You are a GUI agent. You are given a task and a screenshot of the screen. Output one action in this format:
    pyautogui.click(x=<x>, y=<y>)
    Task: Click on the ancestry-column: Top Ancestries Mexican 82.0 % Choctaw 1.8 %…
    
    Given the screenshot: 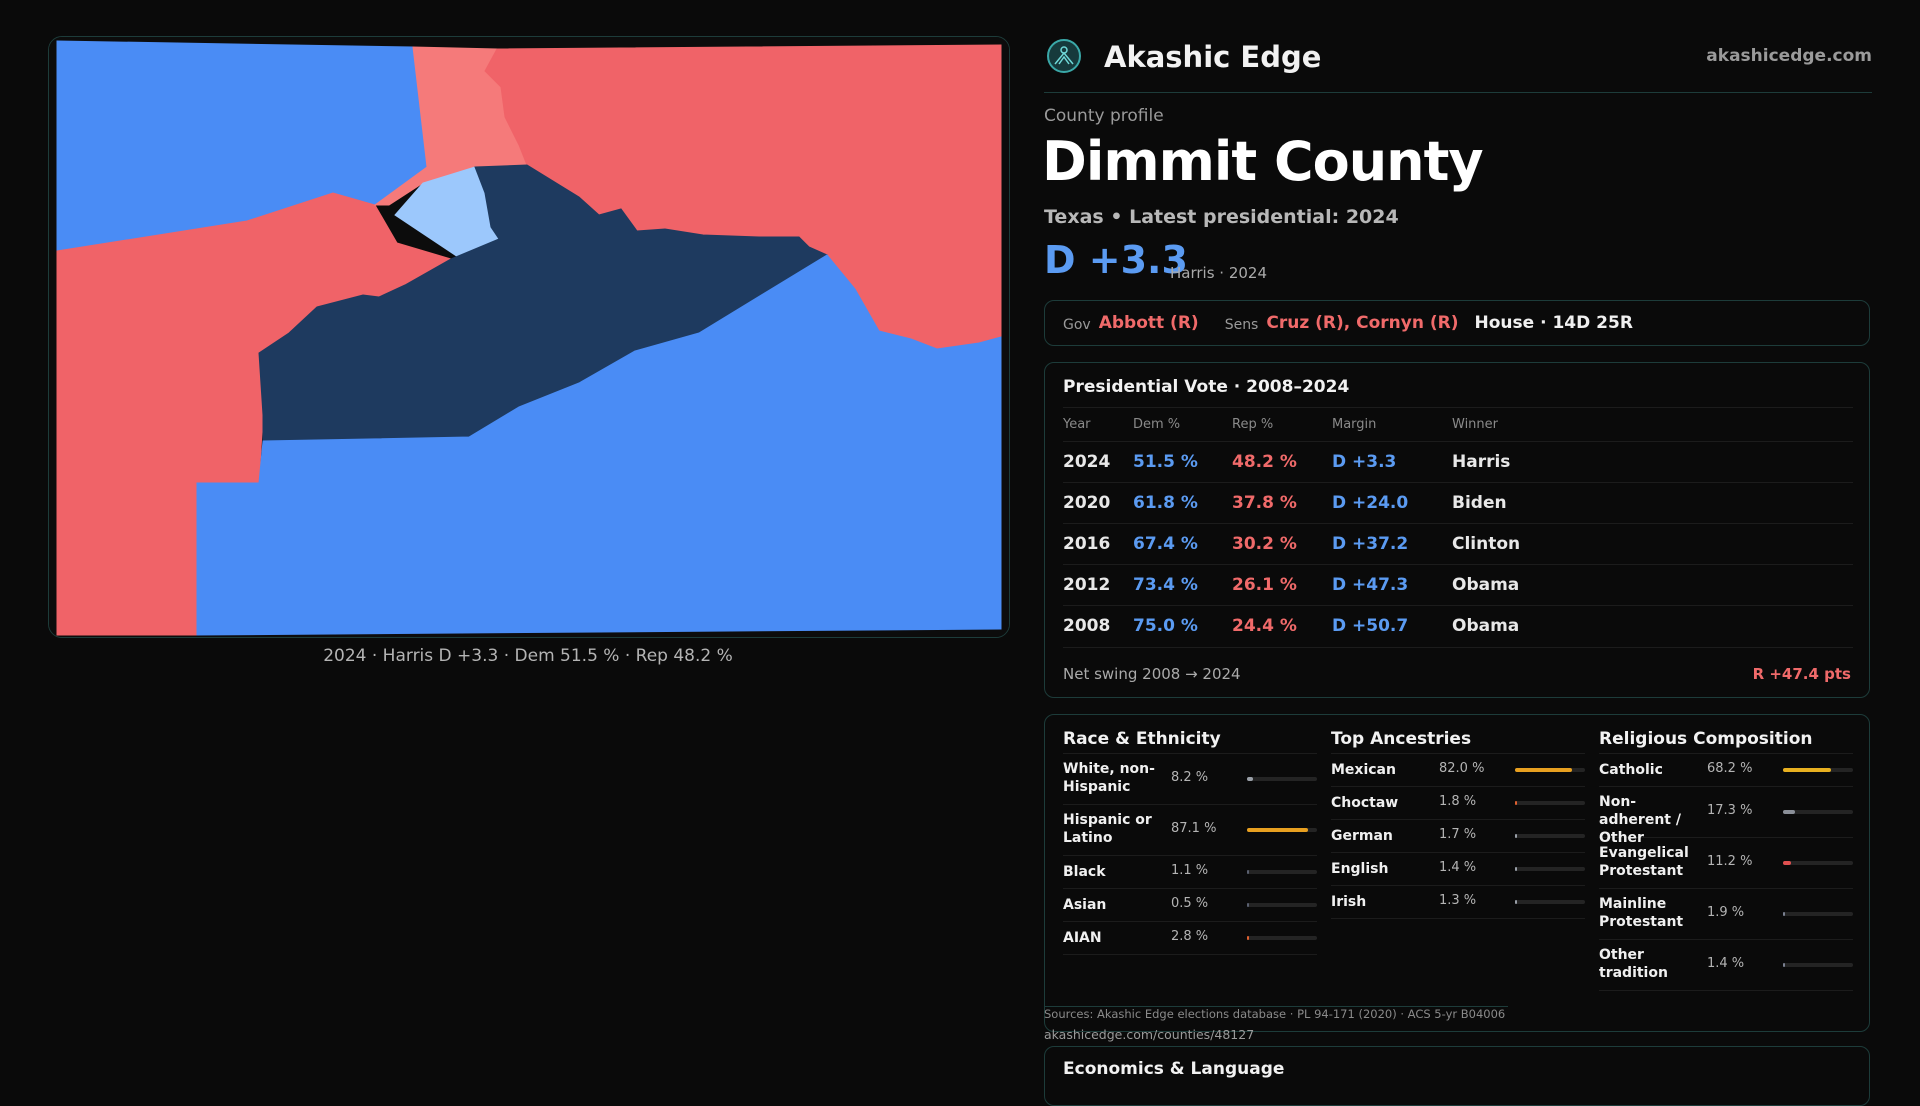 What is the action you would take?
    pyautogui.click(x=1458, y=824)
    